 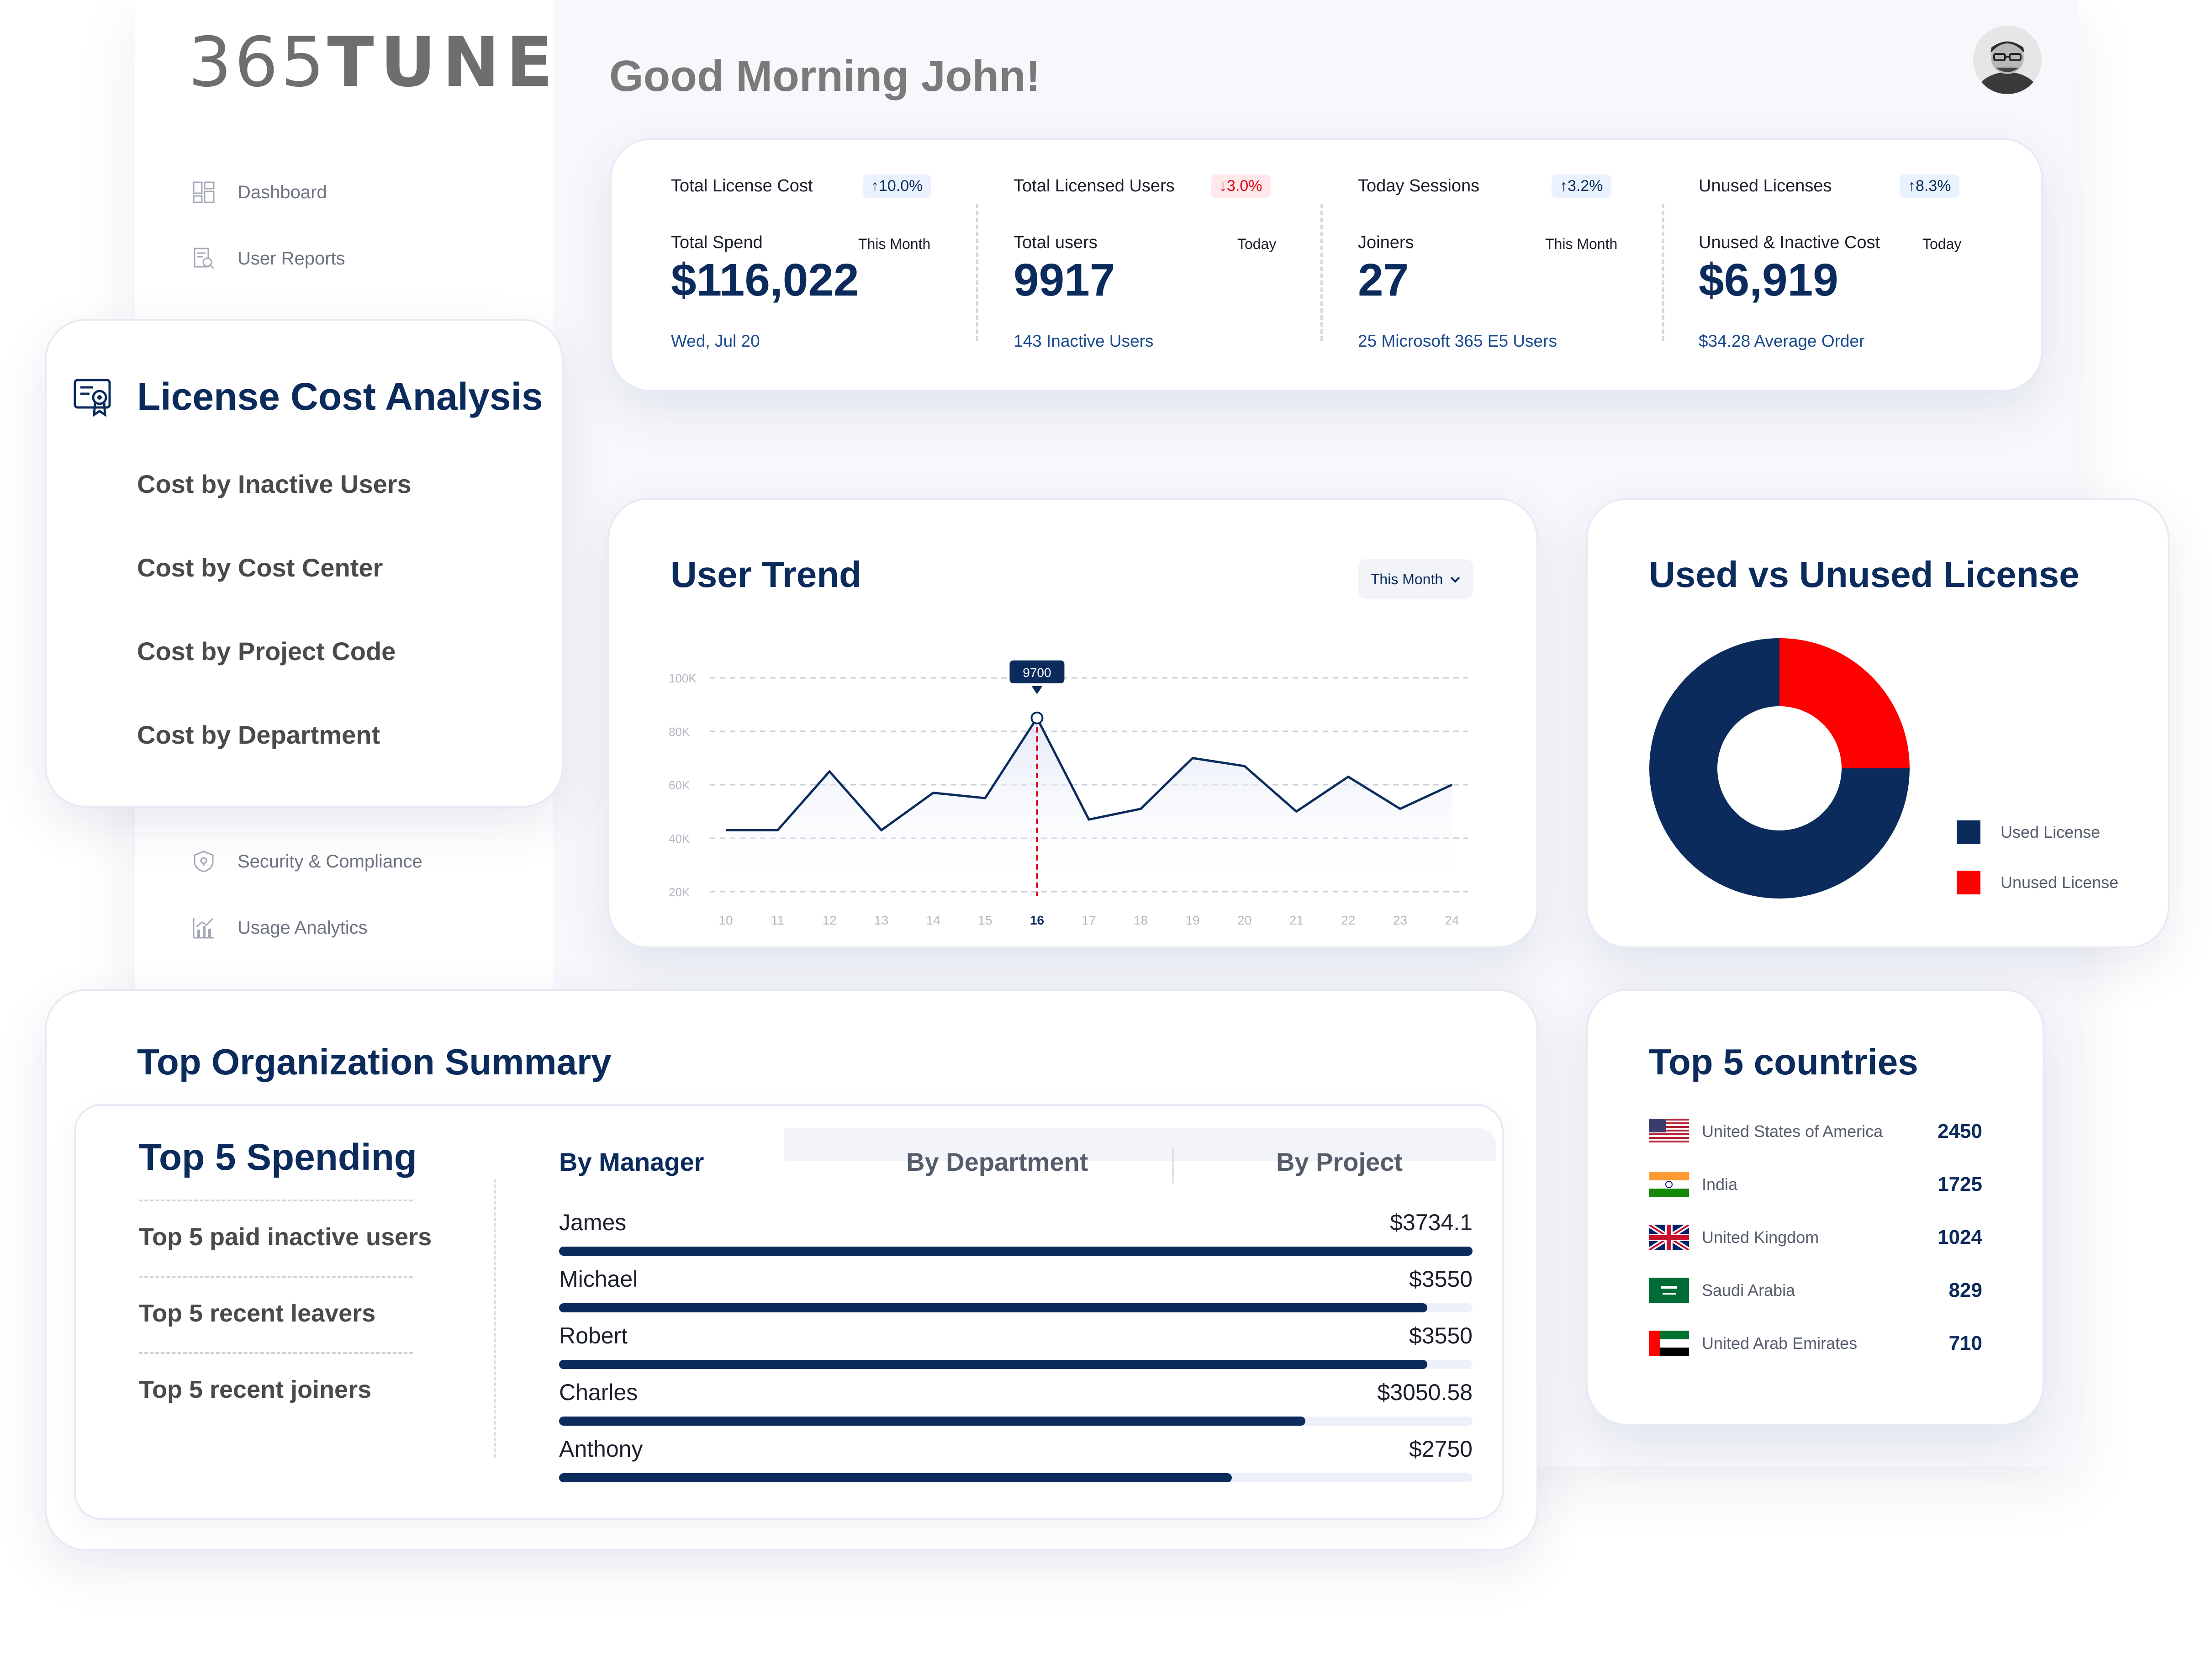 What do you see at coordinates (765, 280) in the screenshot?
I see `stat-value: $116,022` at bounding box center [765, 280].